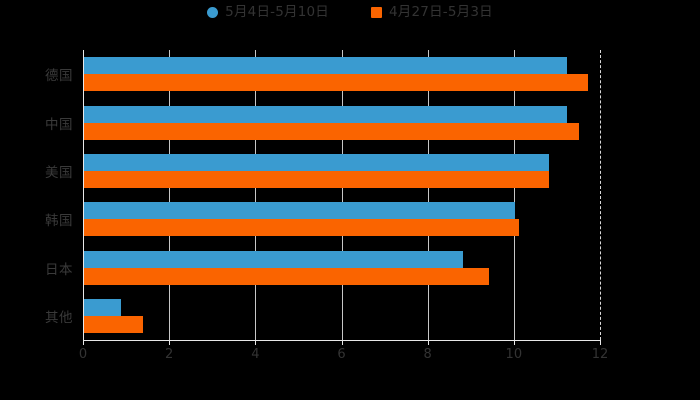 The image size is (700, 400). I want to click on legend-marker-square-icon, so click(376, 13).